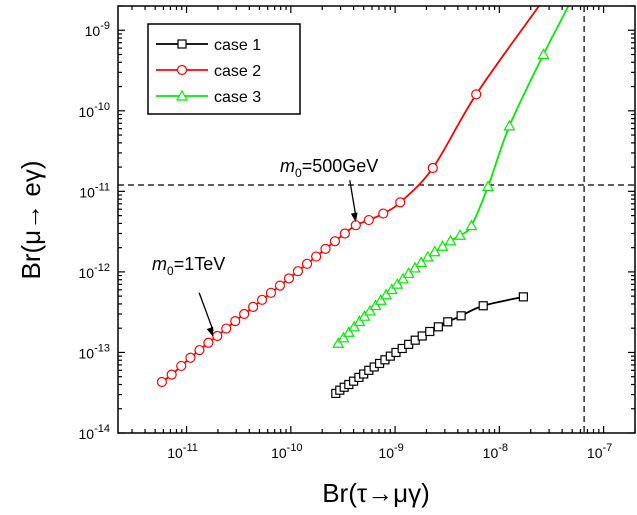 The height and width of the screenshot is (515, 637). Describe the element at coordinates (390, 451) in the screenshot. I see `x-tick-label: 10⁻⁹` at that location.